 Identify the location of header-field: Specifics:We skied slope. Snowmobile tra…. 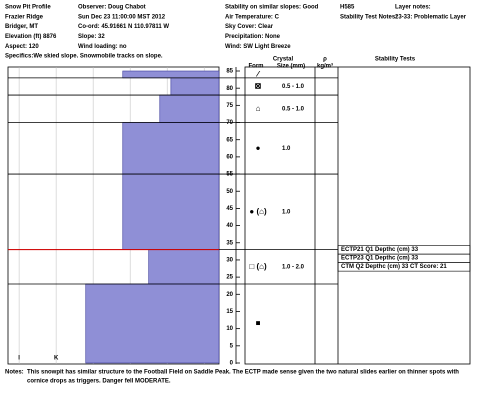
(84, 57).